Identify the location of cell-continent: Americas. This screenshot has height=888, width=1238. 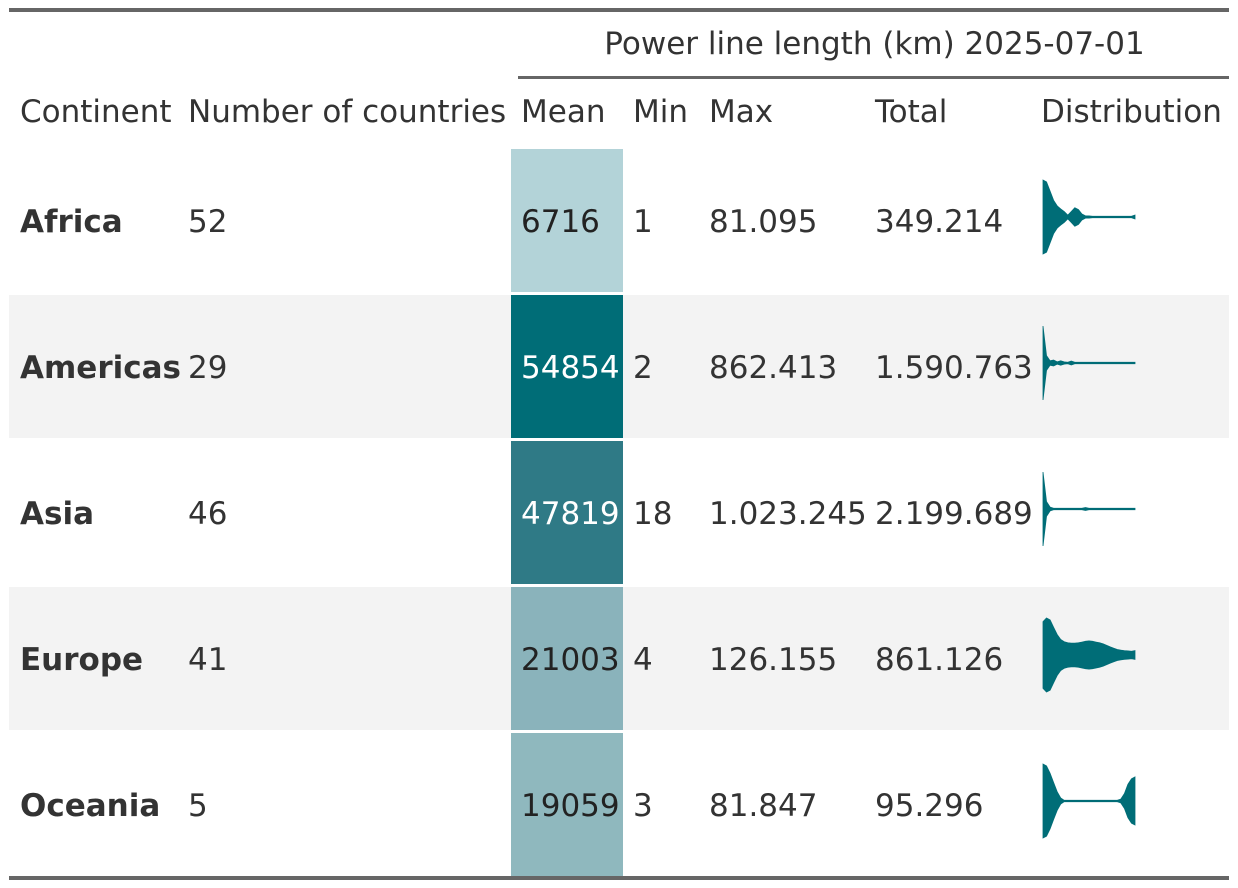
(100, 368).